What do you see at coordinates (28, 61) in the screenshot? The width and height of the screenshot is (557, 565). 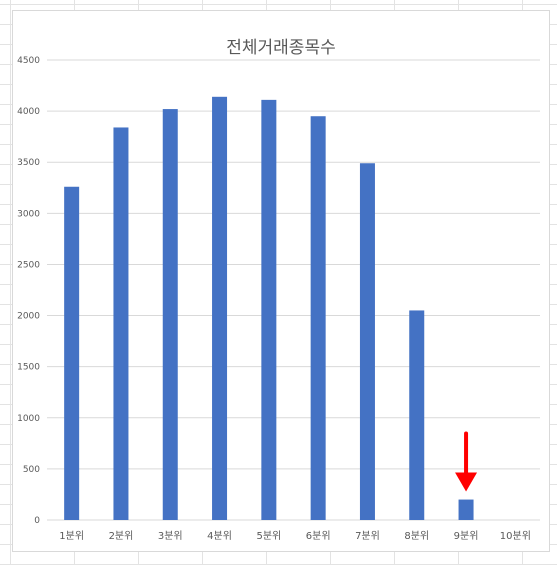 I see `y-tick-label: 4500` at bounding box center [28, 61].